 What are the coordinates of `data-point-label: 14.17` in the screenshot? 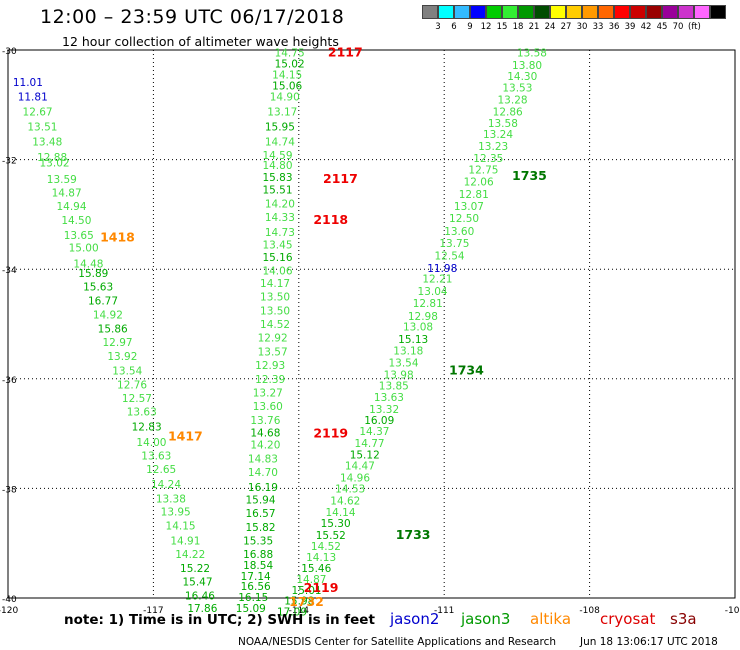 It's located at (275, 284).